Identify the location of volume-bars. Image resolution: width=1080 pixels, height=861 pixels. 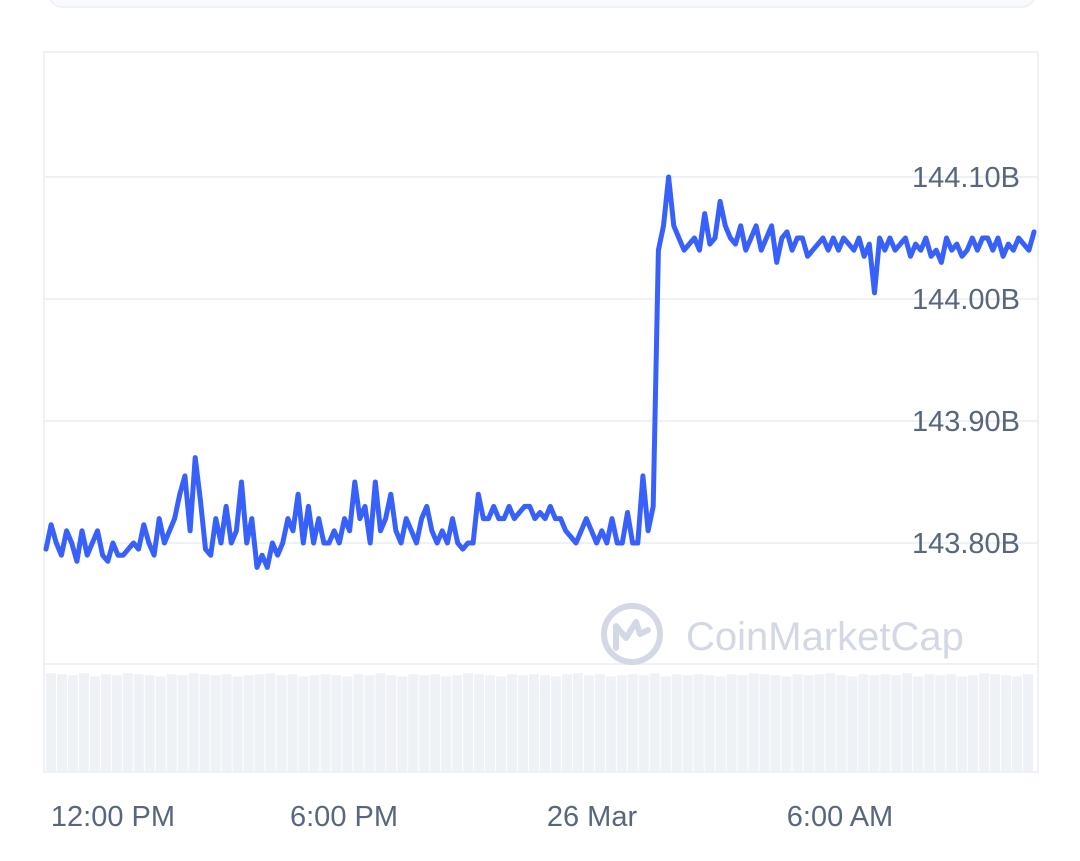
(539, 722).